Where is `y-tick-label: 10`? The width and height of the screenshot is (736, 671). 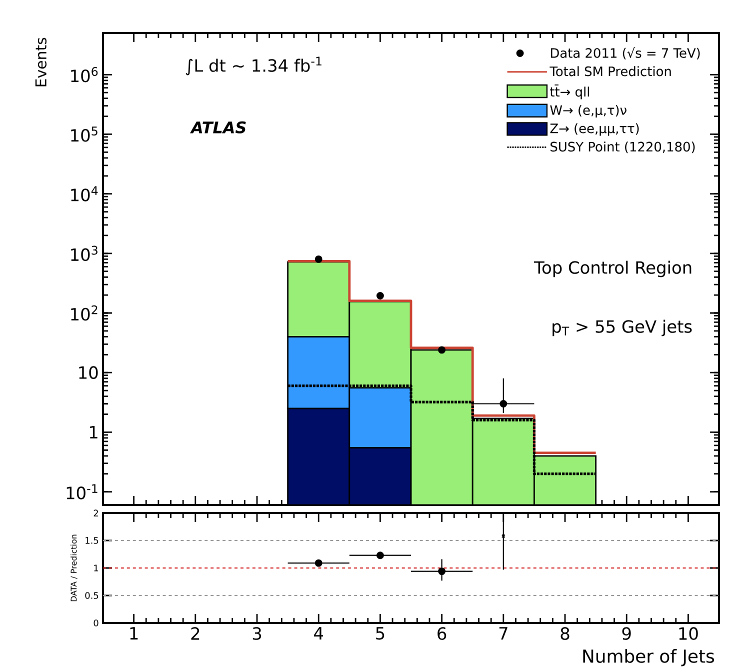
y-tick-label: 10 is located at coordinates (88, 372).